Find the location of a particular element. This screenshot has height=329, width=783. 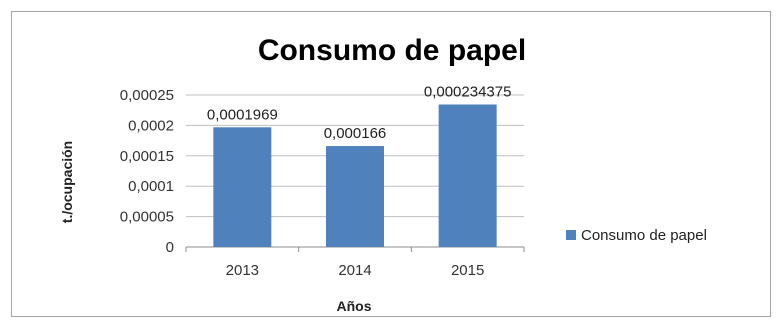

y-axis-title: t./ocupación is located at coordinates (67, 182).